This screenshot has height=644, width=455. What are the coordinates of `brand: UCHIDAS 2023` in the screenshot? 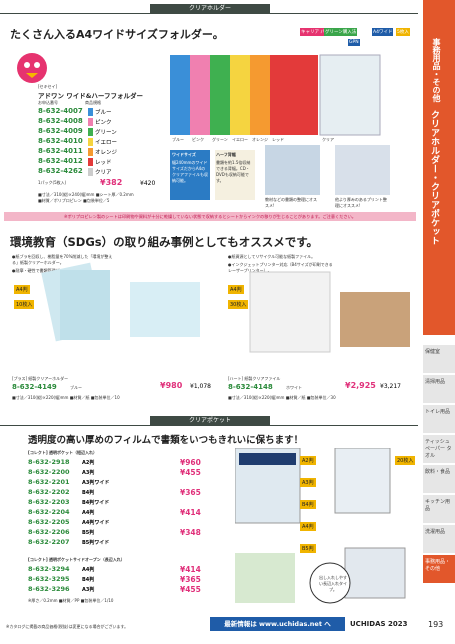 It's located at (379, 624).